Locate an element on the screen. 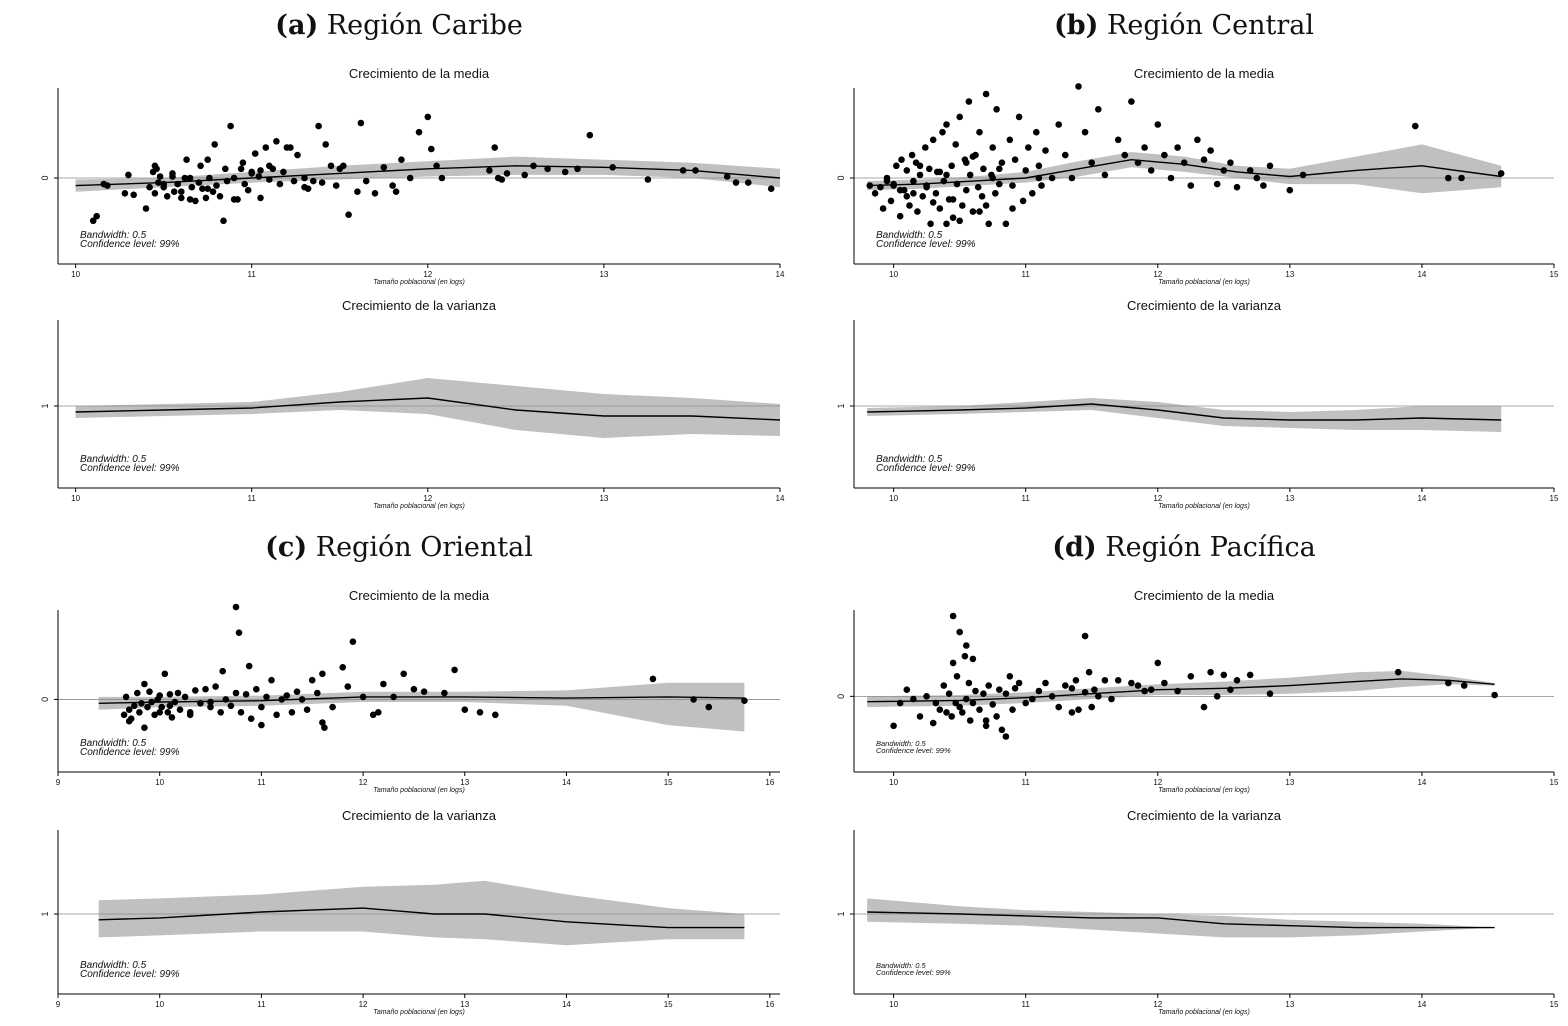 This screenshot has width=1568, height=1026. y-tick-label: 0 is located at coordinates (45, 177).